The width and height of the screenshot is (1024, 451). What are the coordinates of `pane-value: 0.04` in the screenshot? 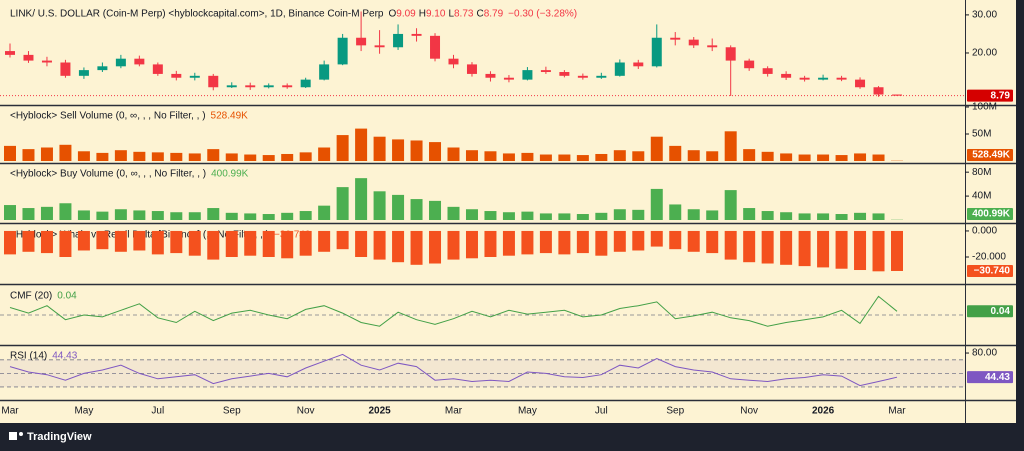 It's located at (67, 296).